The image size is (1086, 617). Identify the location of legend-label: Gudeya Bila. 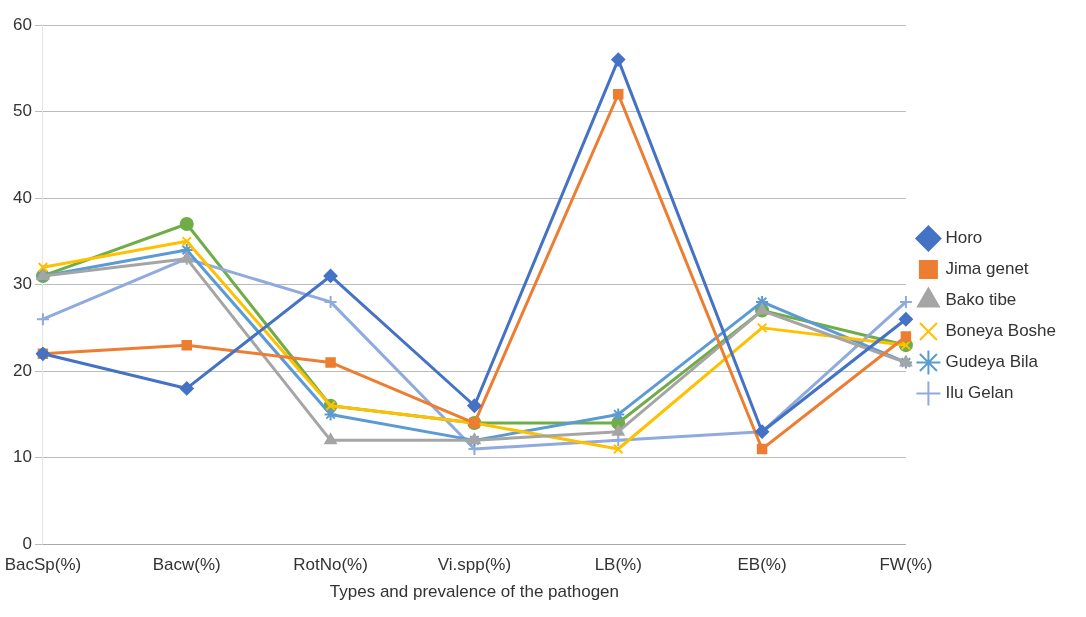
(992, 362).